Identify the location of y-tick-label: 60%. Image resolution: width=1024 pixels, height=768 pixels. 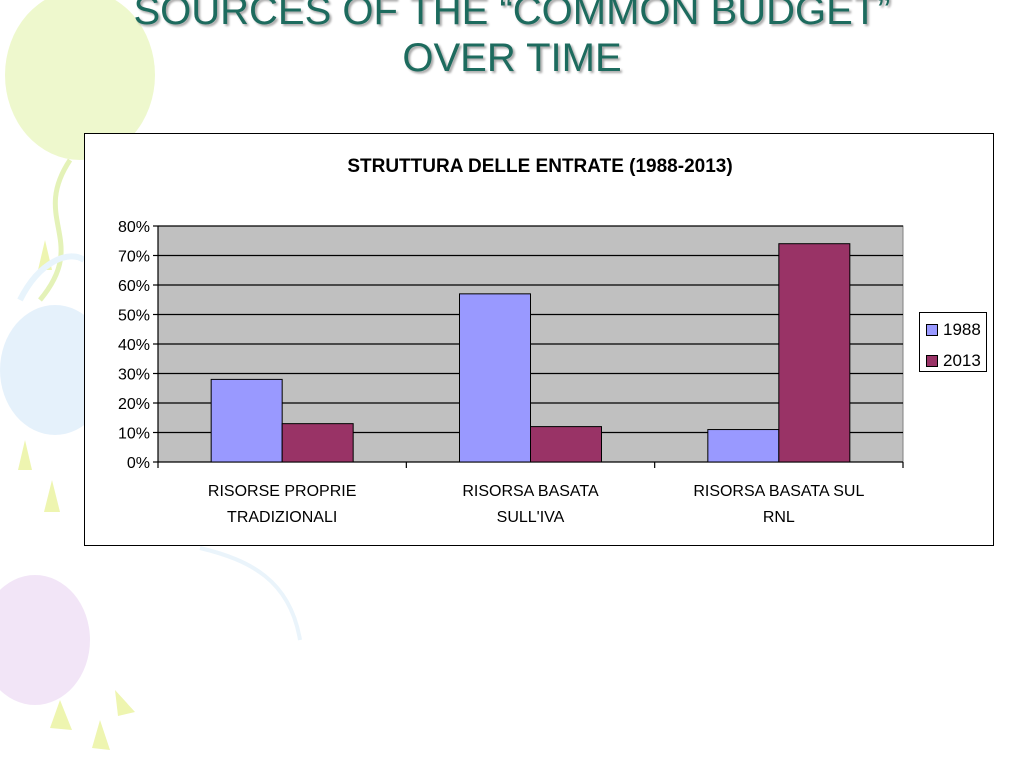
(134, 286).